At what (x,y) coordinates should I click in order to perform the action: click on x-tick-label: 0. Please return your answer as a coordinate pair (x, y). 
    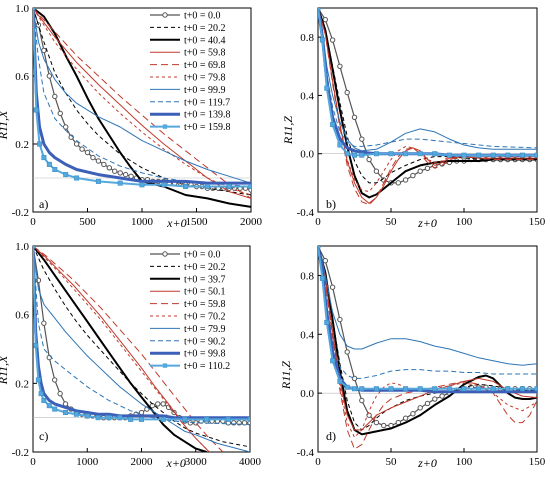
    Looking at the image, I should click on (33, 462).